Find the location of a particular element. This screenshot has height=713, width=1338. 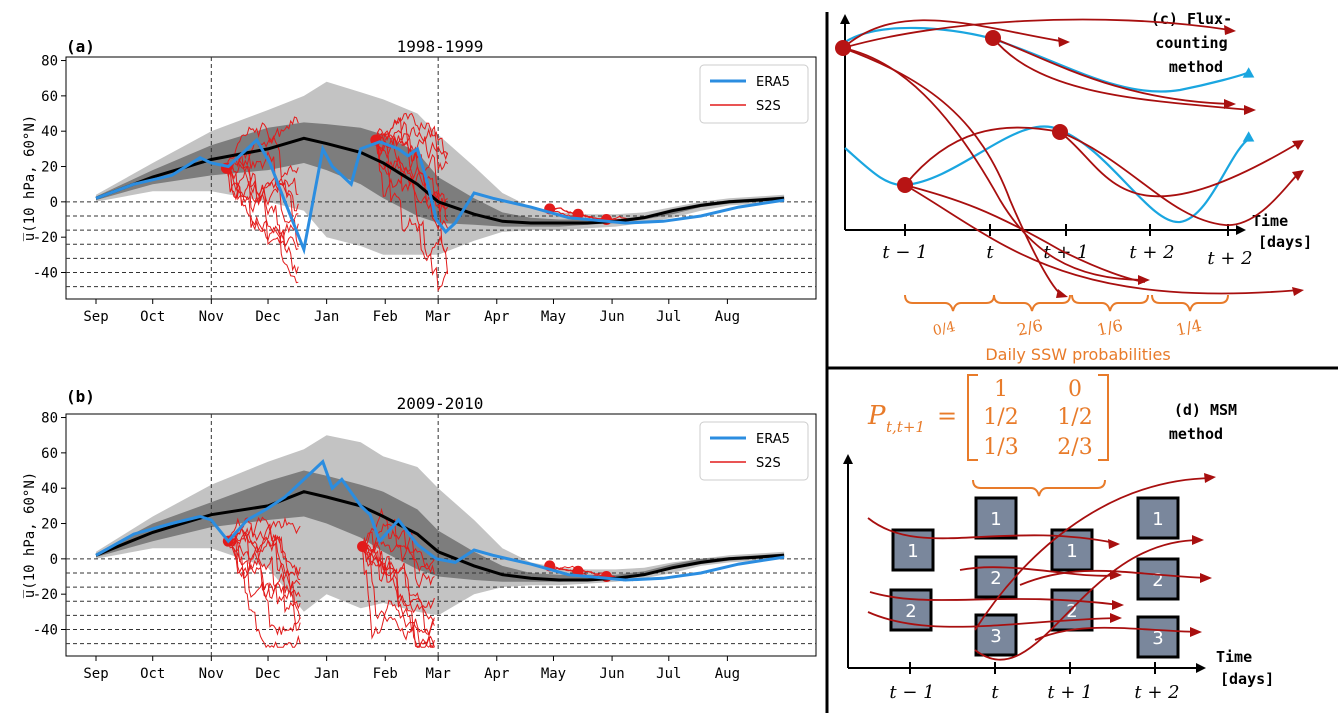

climatology-mean-line is located at coordinates (440, 536).